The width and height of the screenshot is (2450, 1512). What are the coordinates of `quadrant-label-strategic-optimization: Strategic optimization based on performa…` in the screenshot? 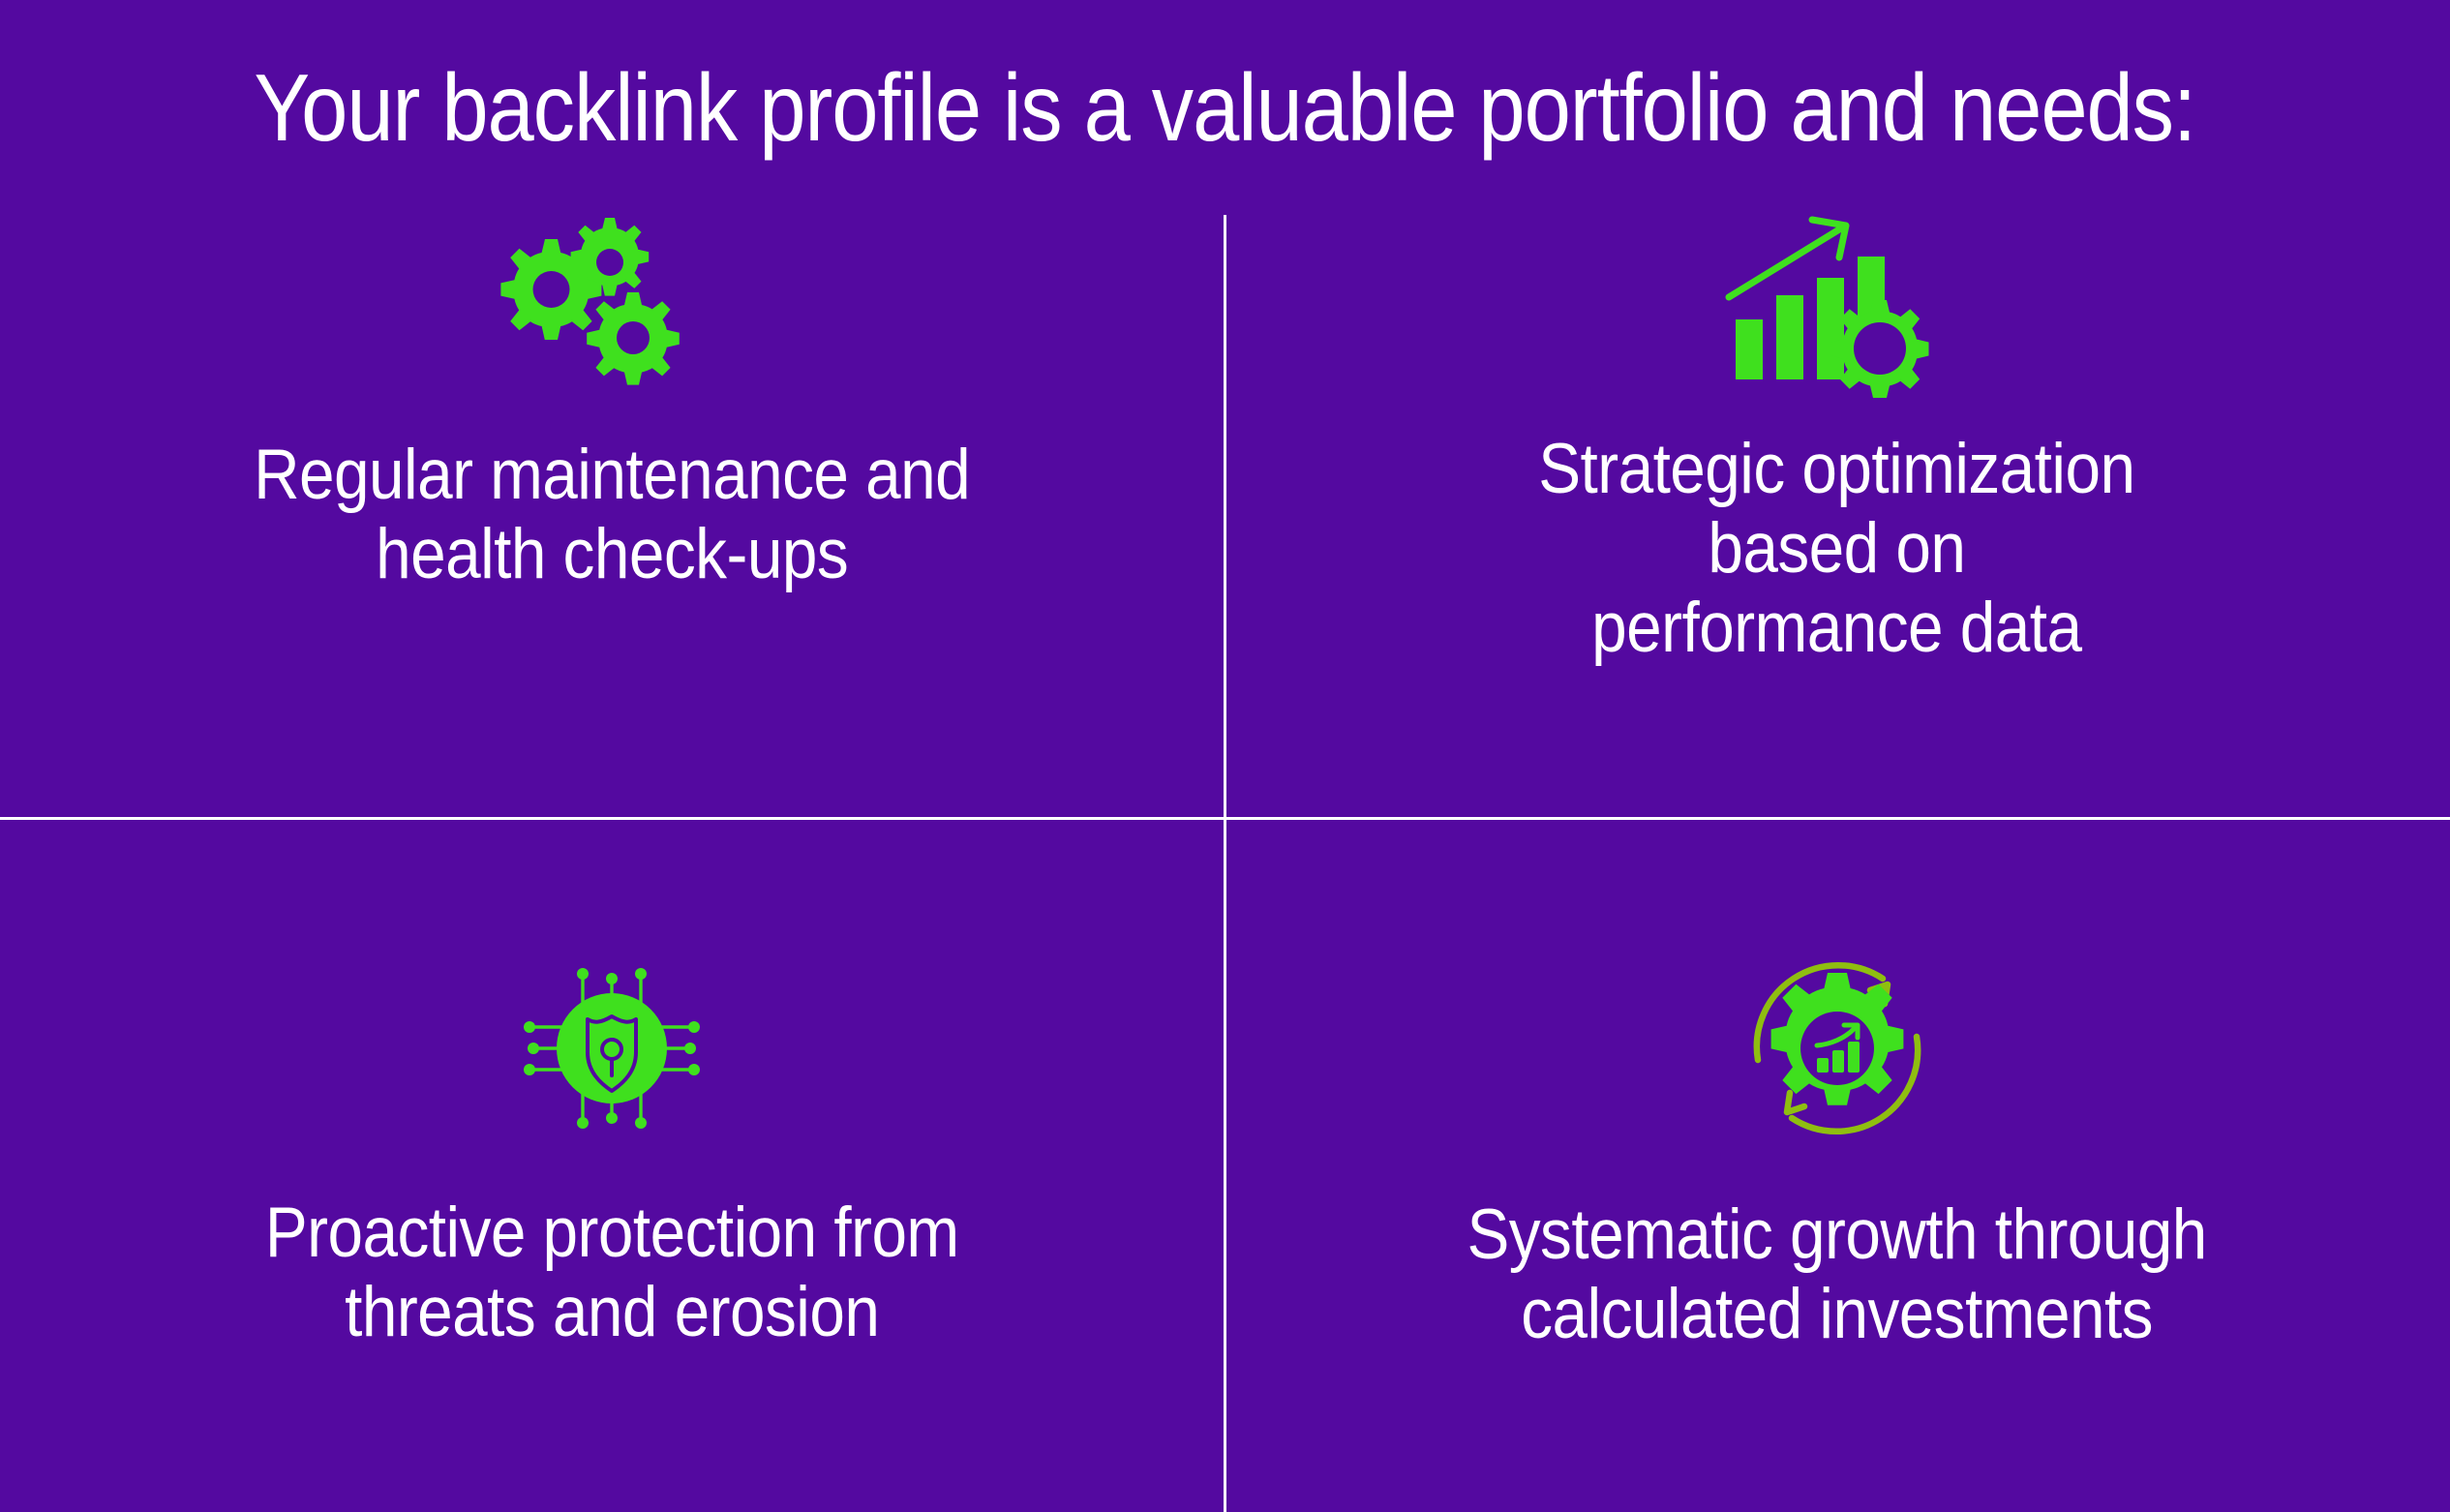 It's located at (1836, 548).